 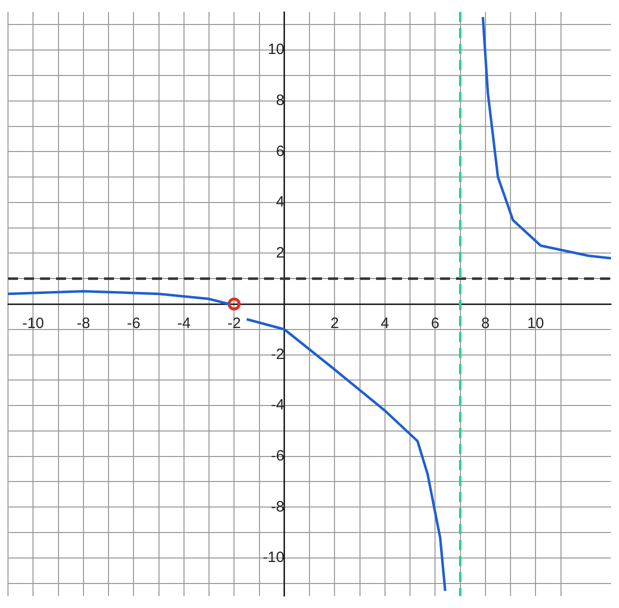 I want to click on x-tick-label: -10, so click(x=33, y=323).